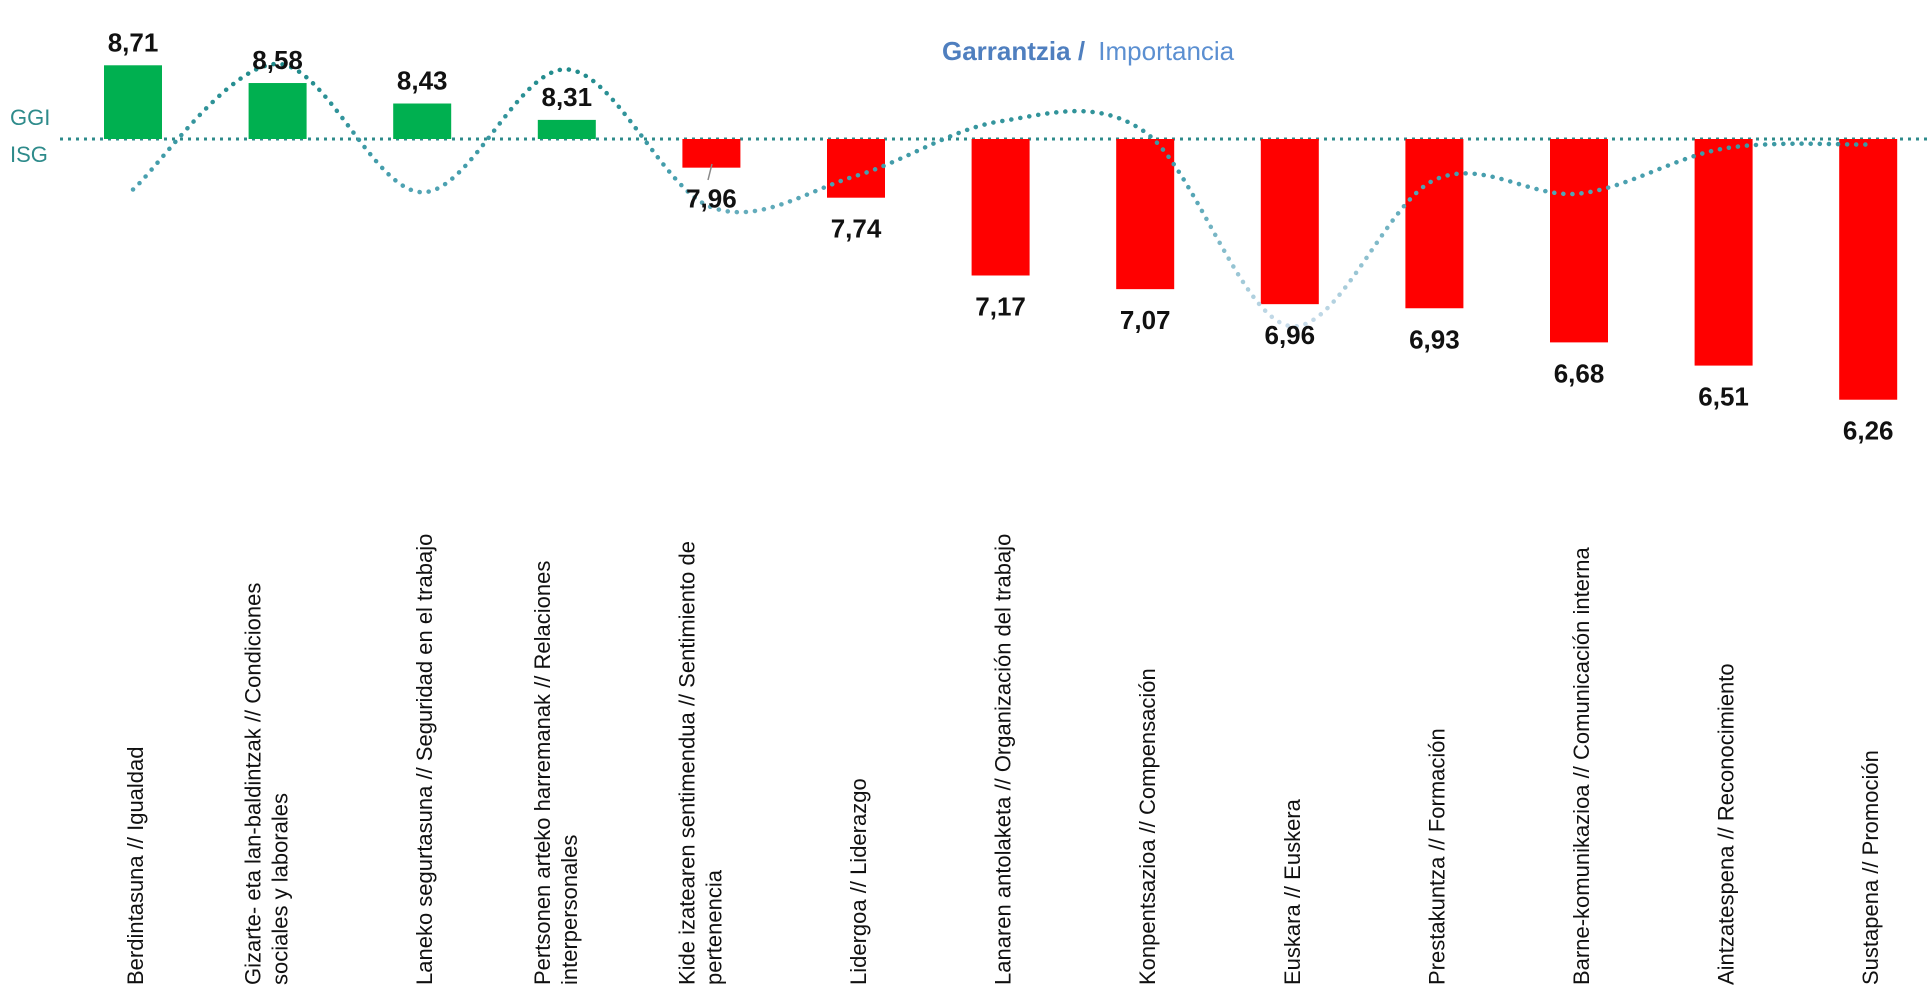 The image size is (1927, 987). Describe the element at coordinates (569, 910) in the screenshot. I see `category-label-line: interpersonales` at that location.